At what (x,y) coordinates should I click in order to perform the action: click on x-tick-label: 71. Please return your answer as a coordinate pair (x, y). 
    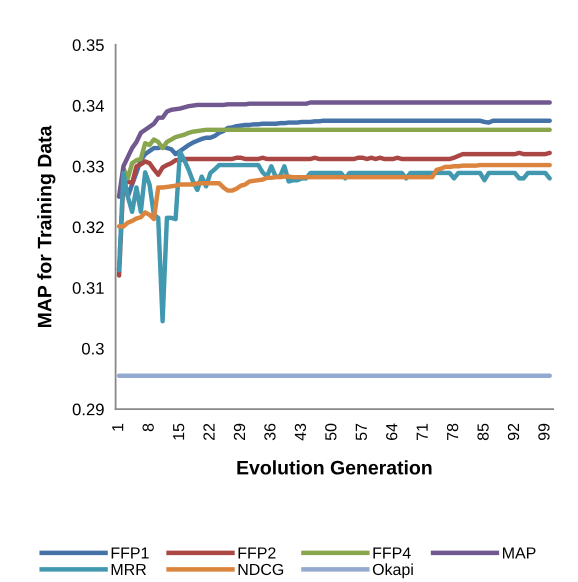
    Looking at the image, I should click on (422, 432).